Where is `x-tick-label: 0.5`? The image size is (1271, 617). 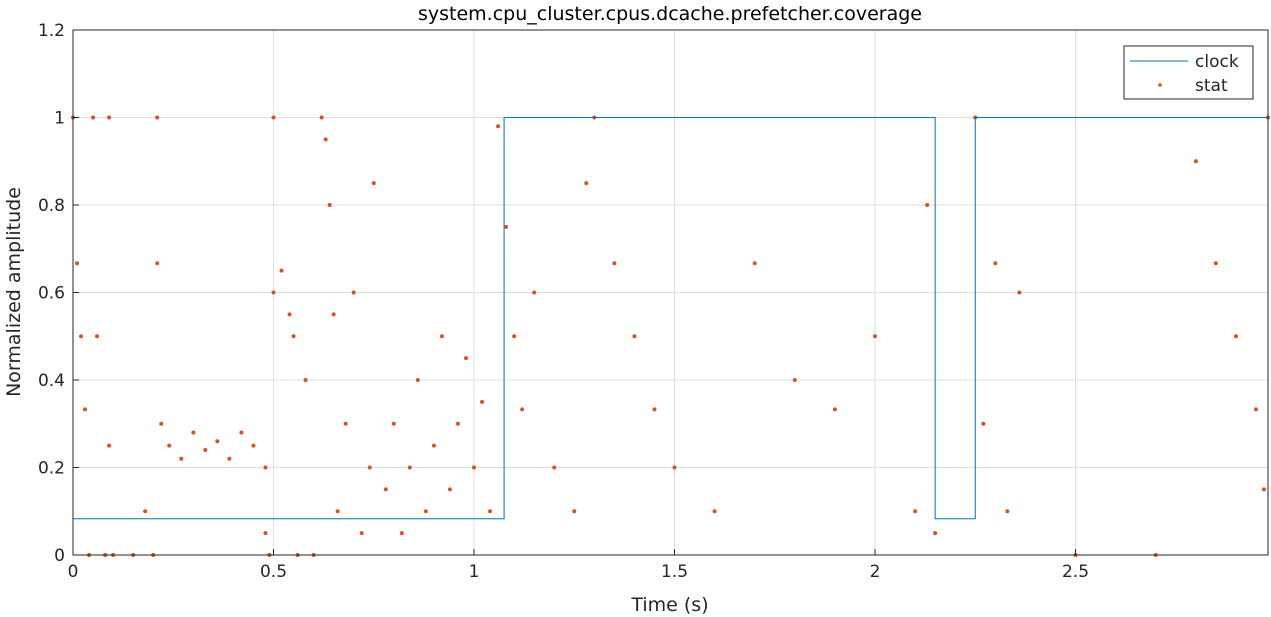 x-tick-label: 0.5 is located at coordinates (273, 572).